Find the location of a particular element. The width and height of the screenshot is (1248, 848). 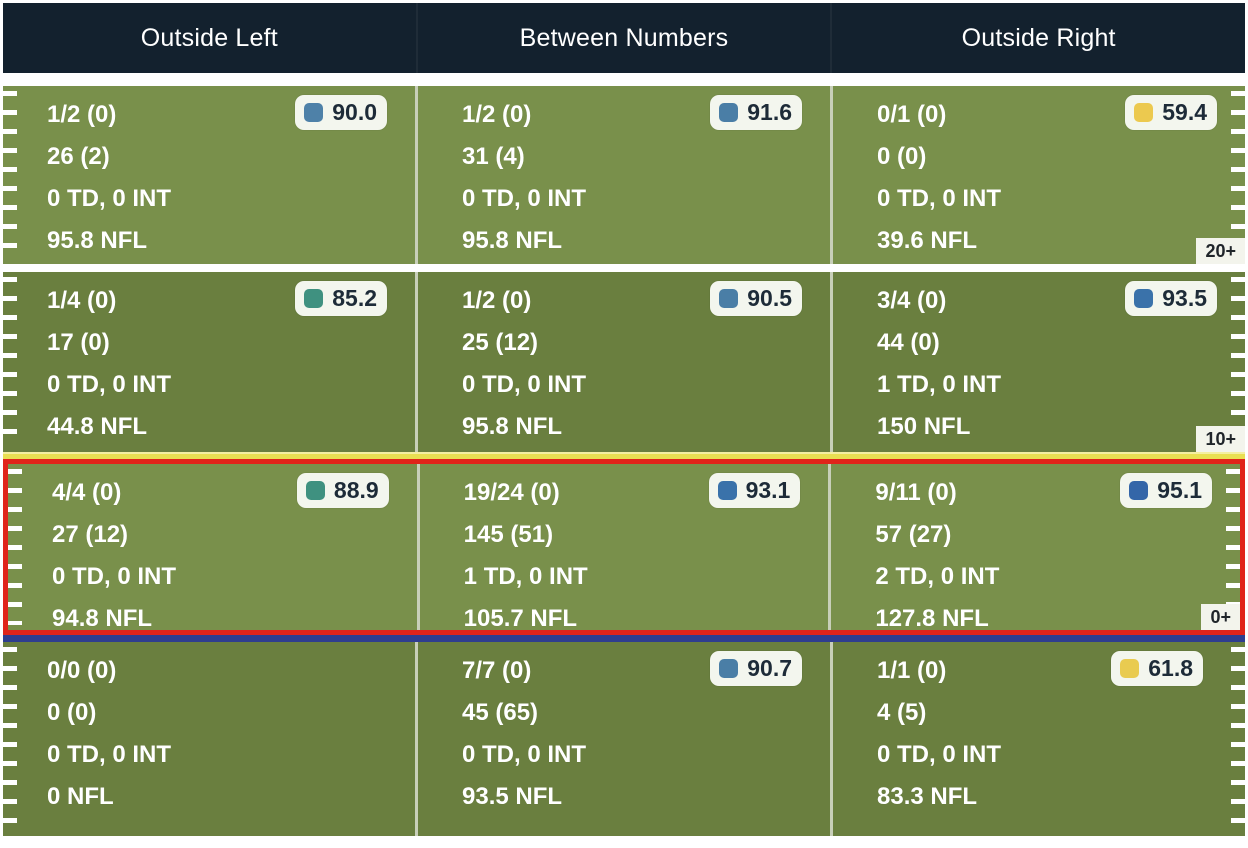

depth-label-10plus: 10+ is located at coordinates (1220, 439).